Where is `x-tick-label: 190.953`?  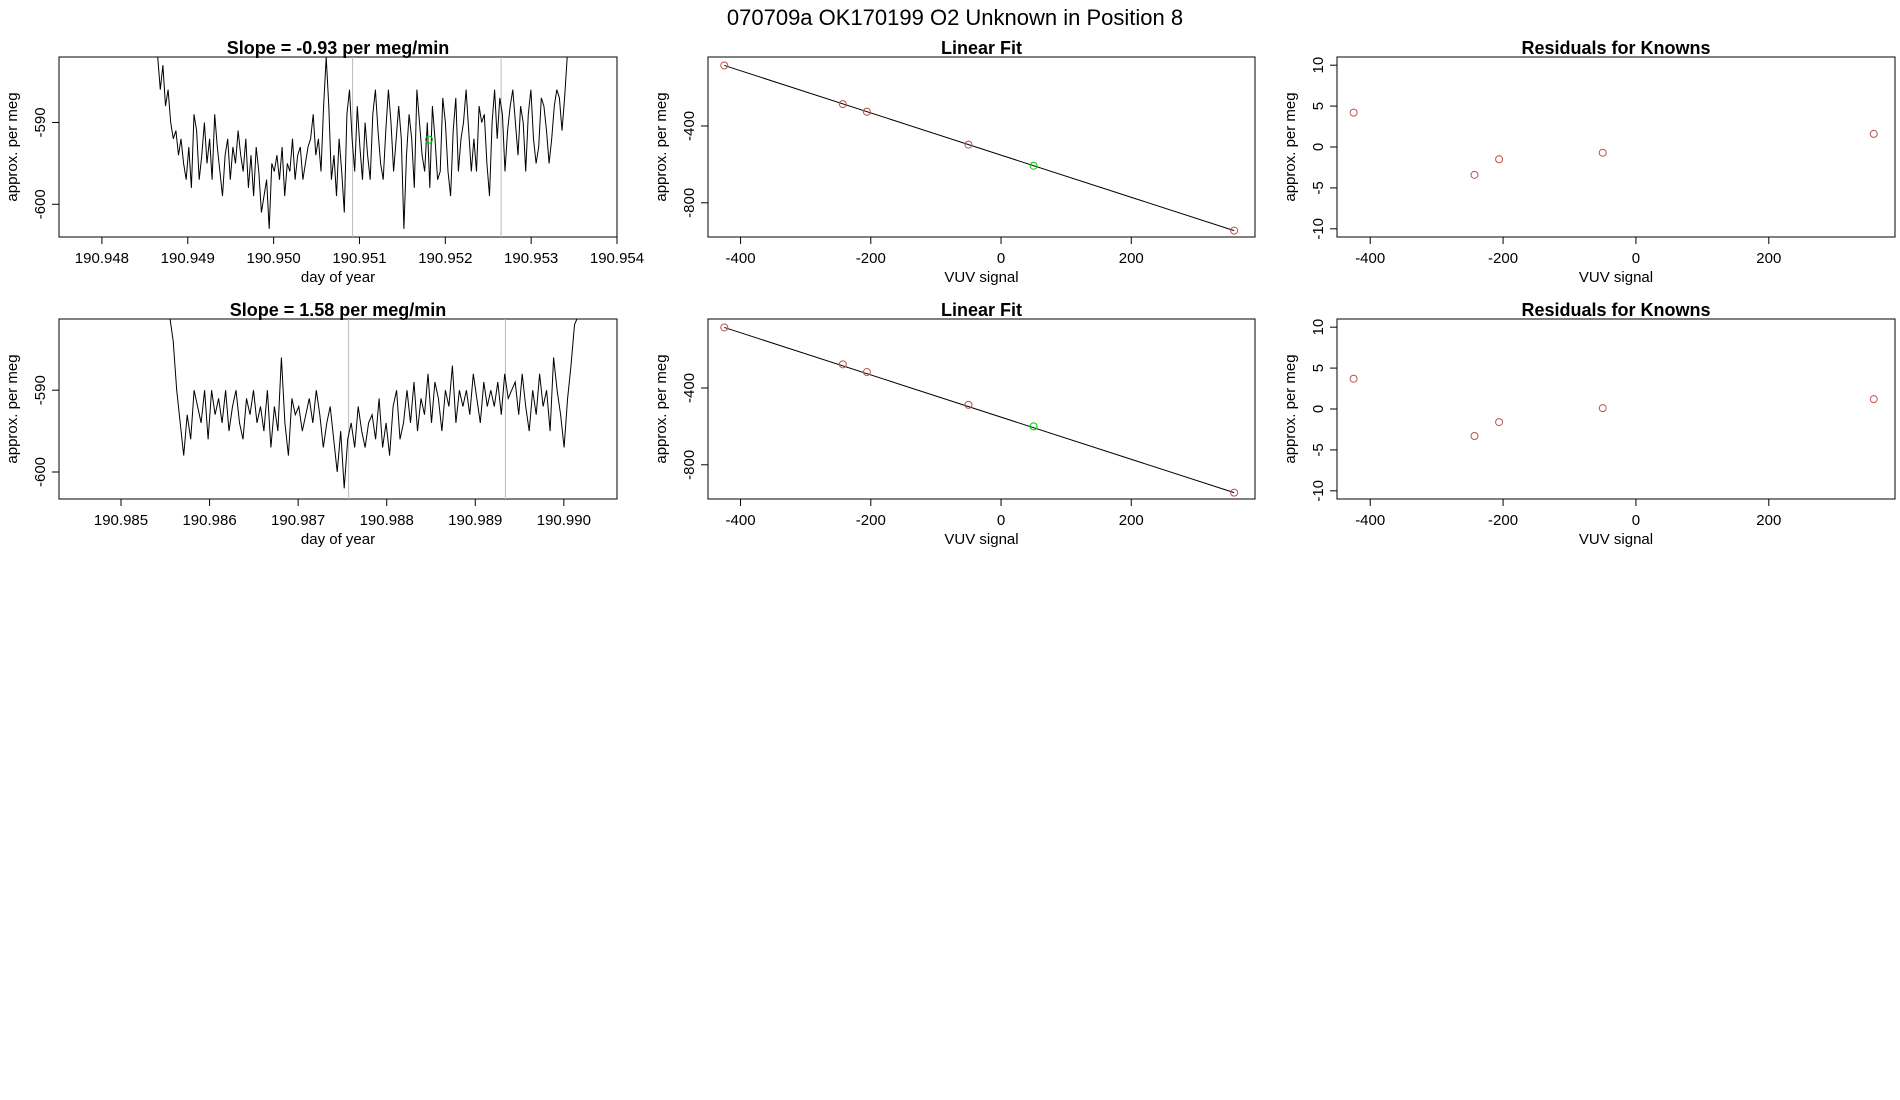 x-tick-label: 190.953 is located at coordinates (531, 258).